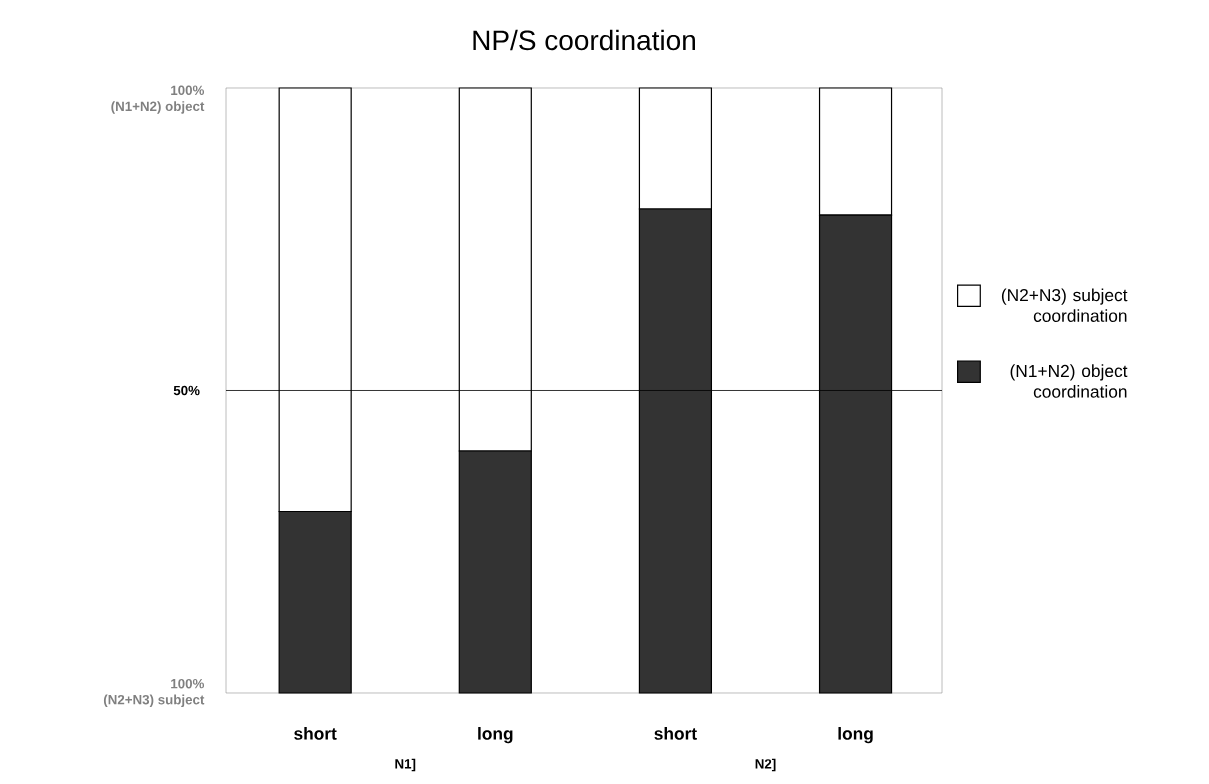 This screenshot has height=784, width=1209. Describe the element at coordinates (154, 693) in the screenshot. I see `text: 100% (N2+N3) subject` at that location.